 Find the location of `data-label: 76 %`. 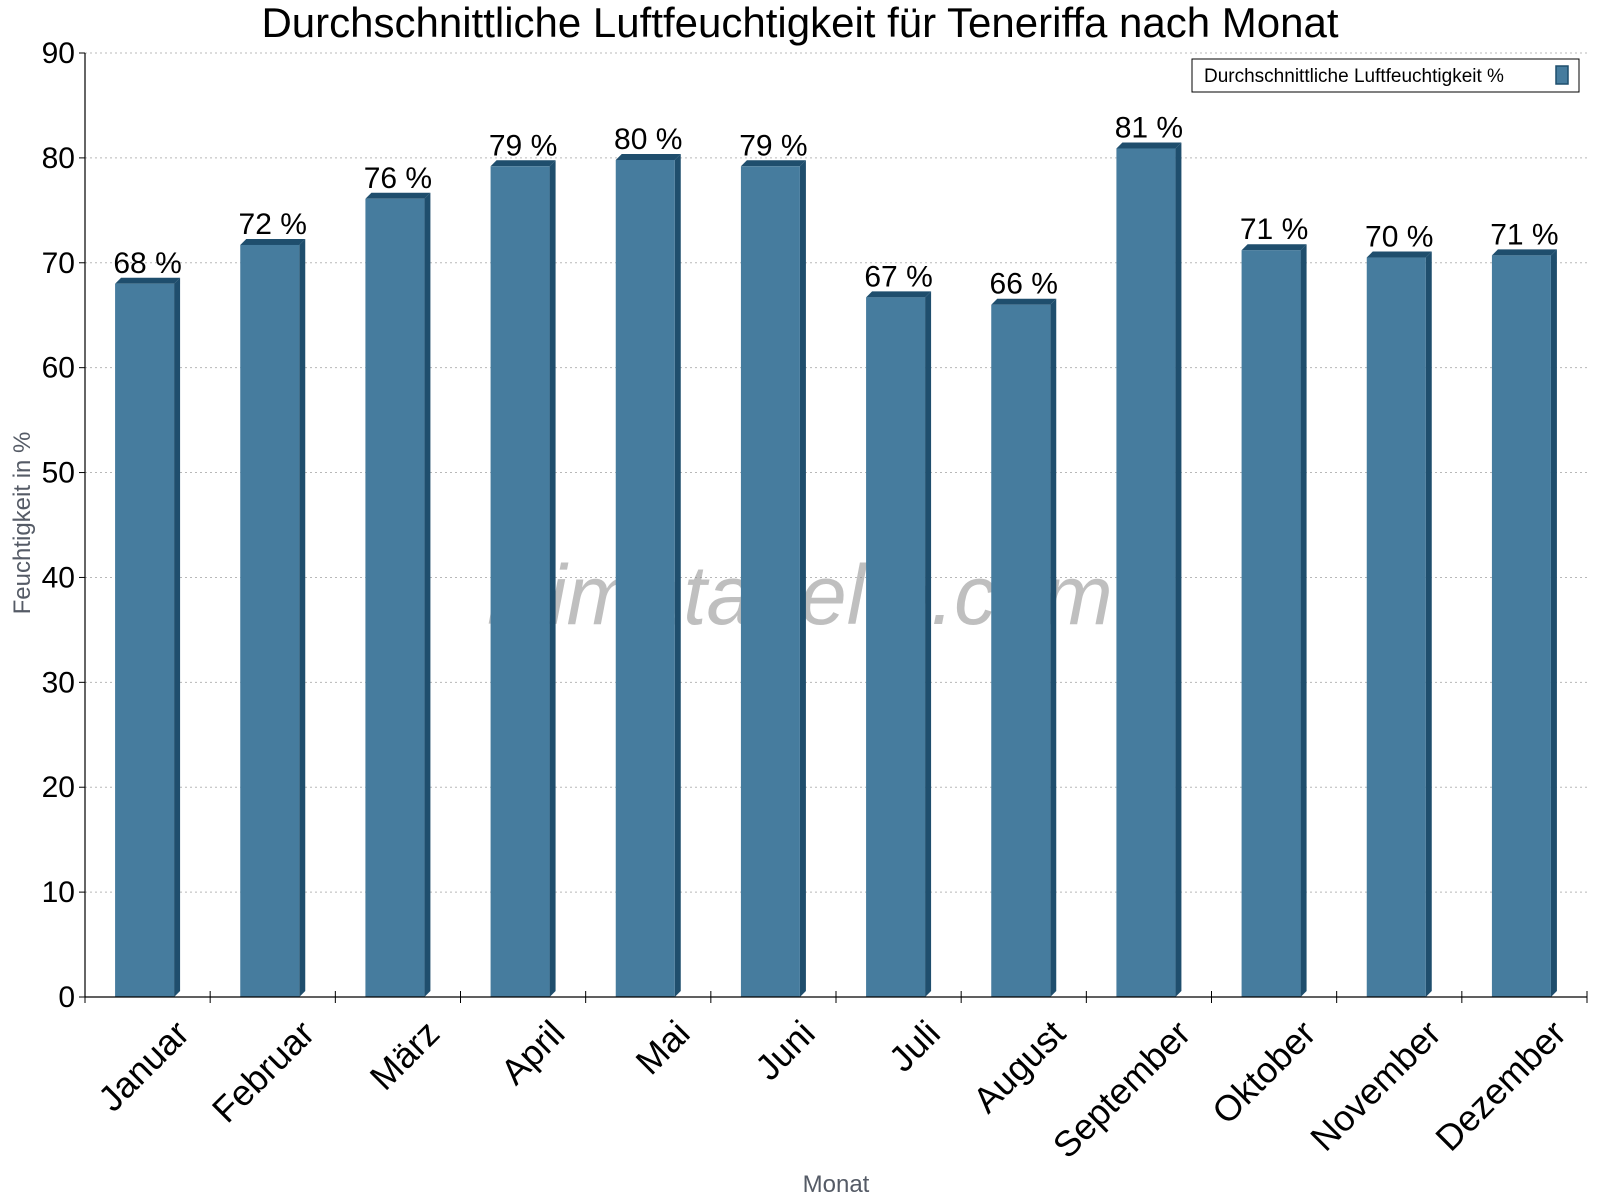

data-label: 76 % is located at coordinates (398, 178).